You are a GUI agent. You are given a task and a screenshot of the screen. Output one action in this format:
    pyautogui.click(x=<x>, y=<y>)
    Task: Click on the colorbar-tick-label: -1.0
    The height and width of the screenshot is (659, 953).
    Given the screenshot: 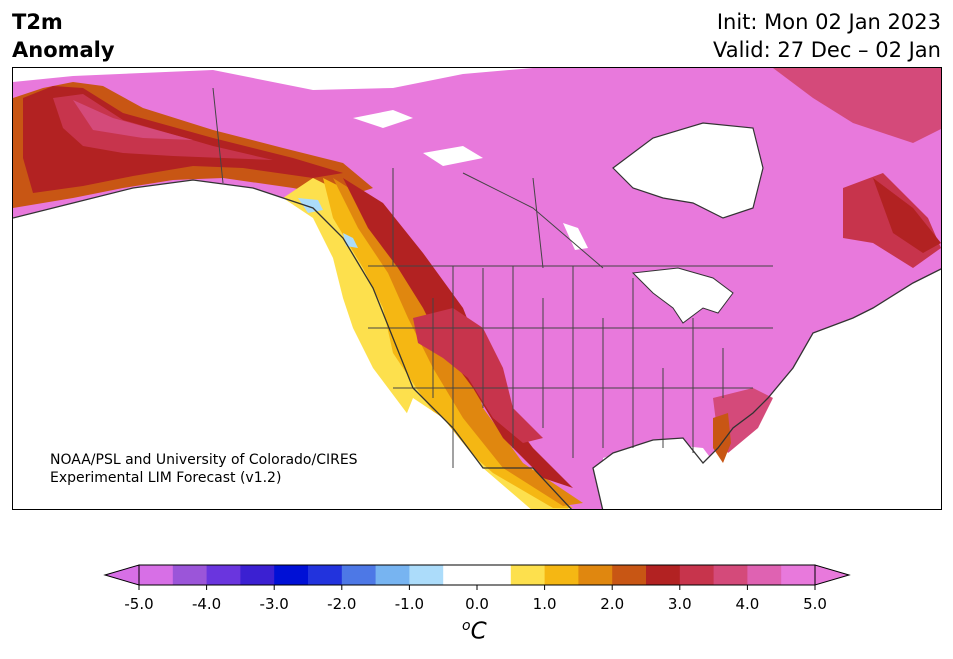 What is the action you would take?
    pyautogui.click(x=409, y=604)
    